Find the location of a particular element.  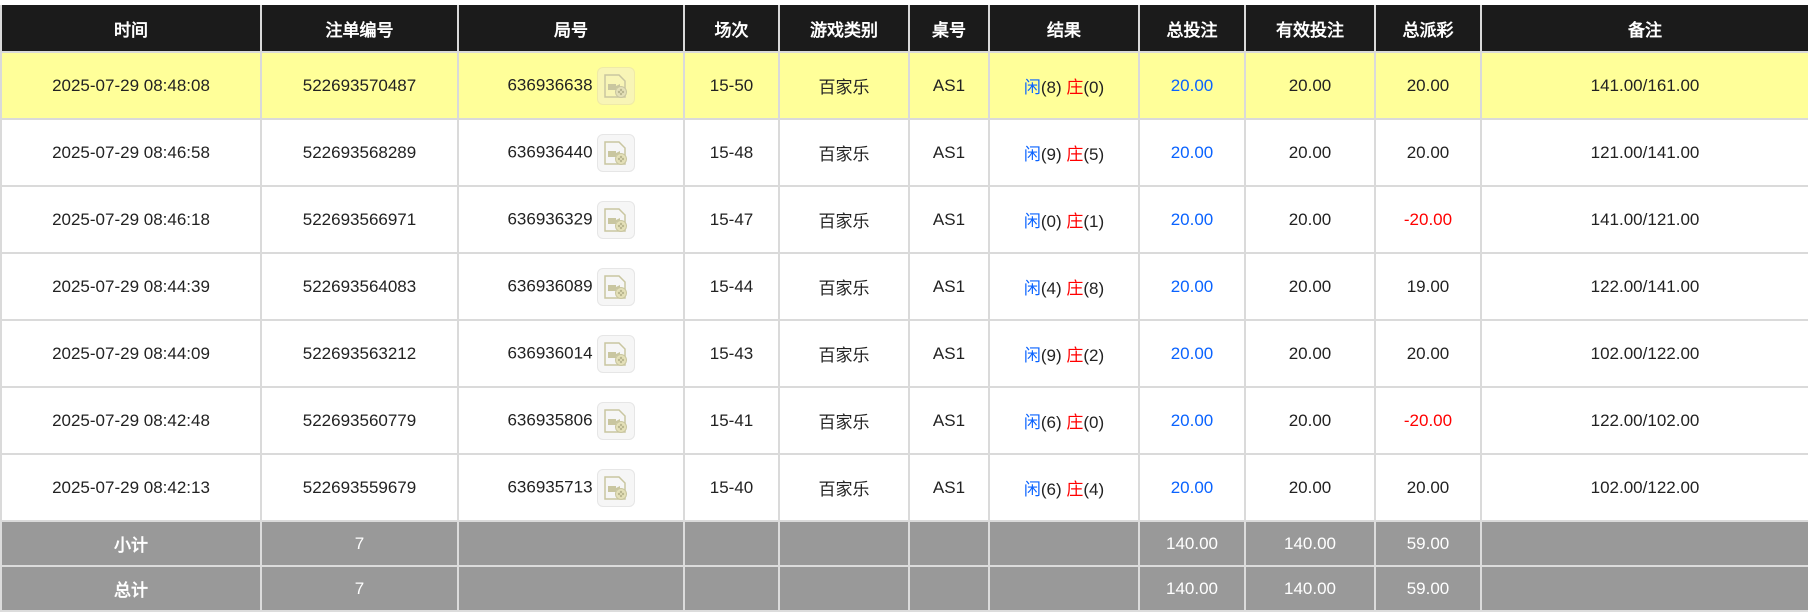

cell-remark: 122.00/141.00 is located at coordinates (1644, 286).